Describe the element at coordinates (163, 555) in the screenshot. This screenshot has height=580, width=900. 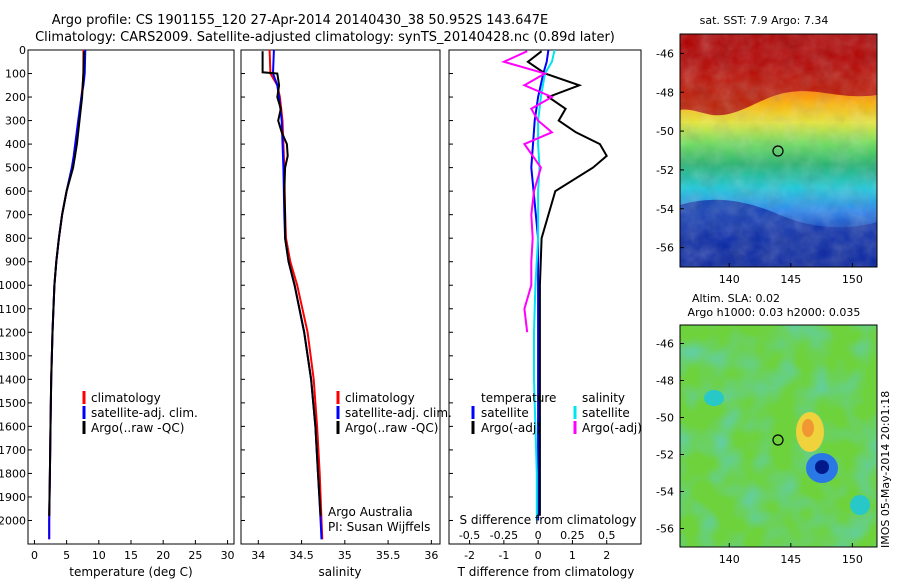
I see `x-tick-label: 20` at that location.